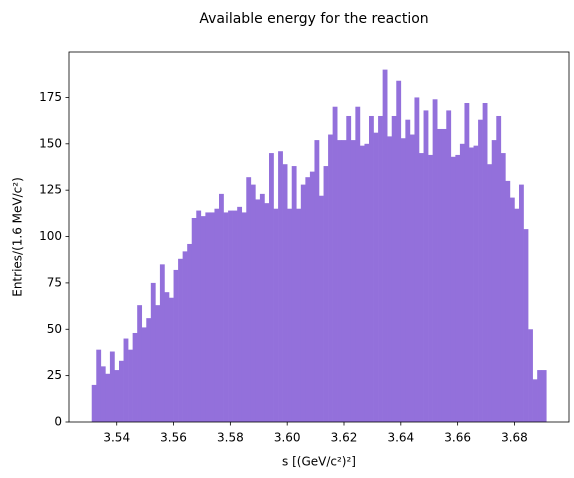 The image size is (574, 478). I want to click on y-tick-label: 150, so click(50, 143).